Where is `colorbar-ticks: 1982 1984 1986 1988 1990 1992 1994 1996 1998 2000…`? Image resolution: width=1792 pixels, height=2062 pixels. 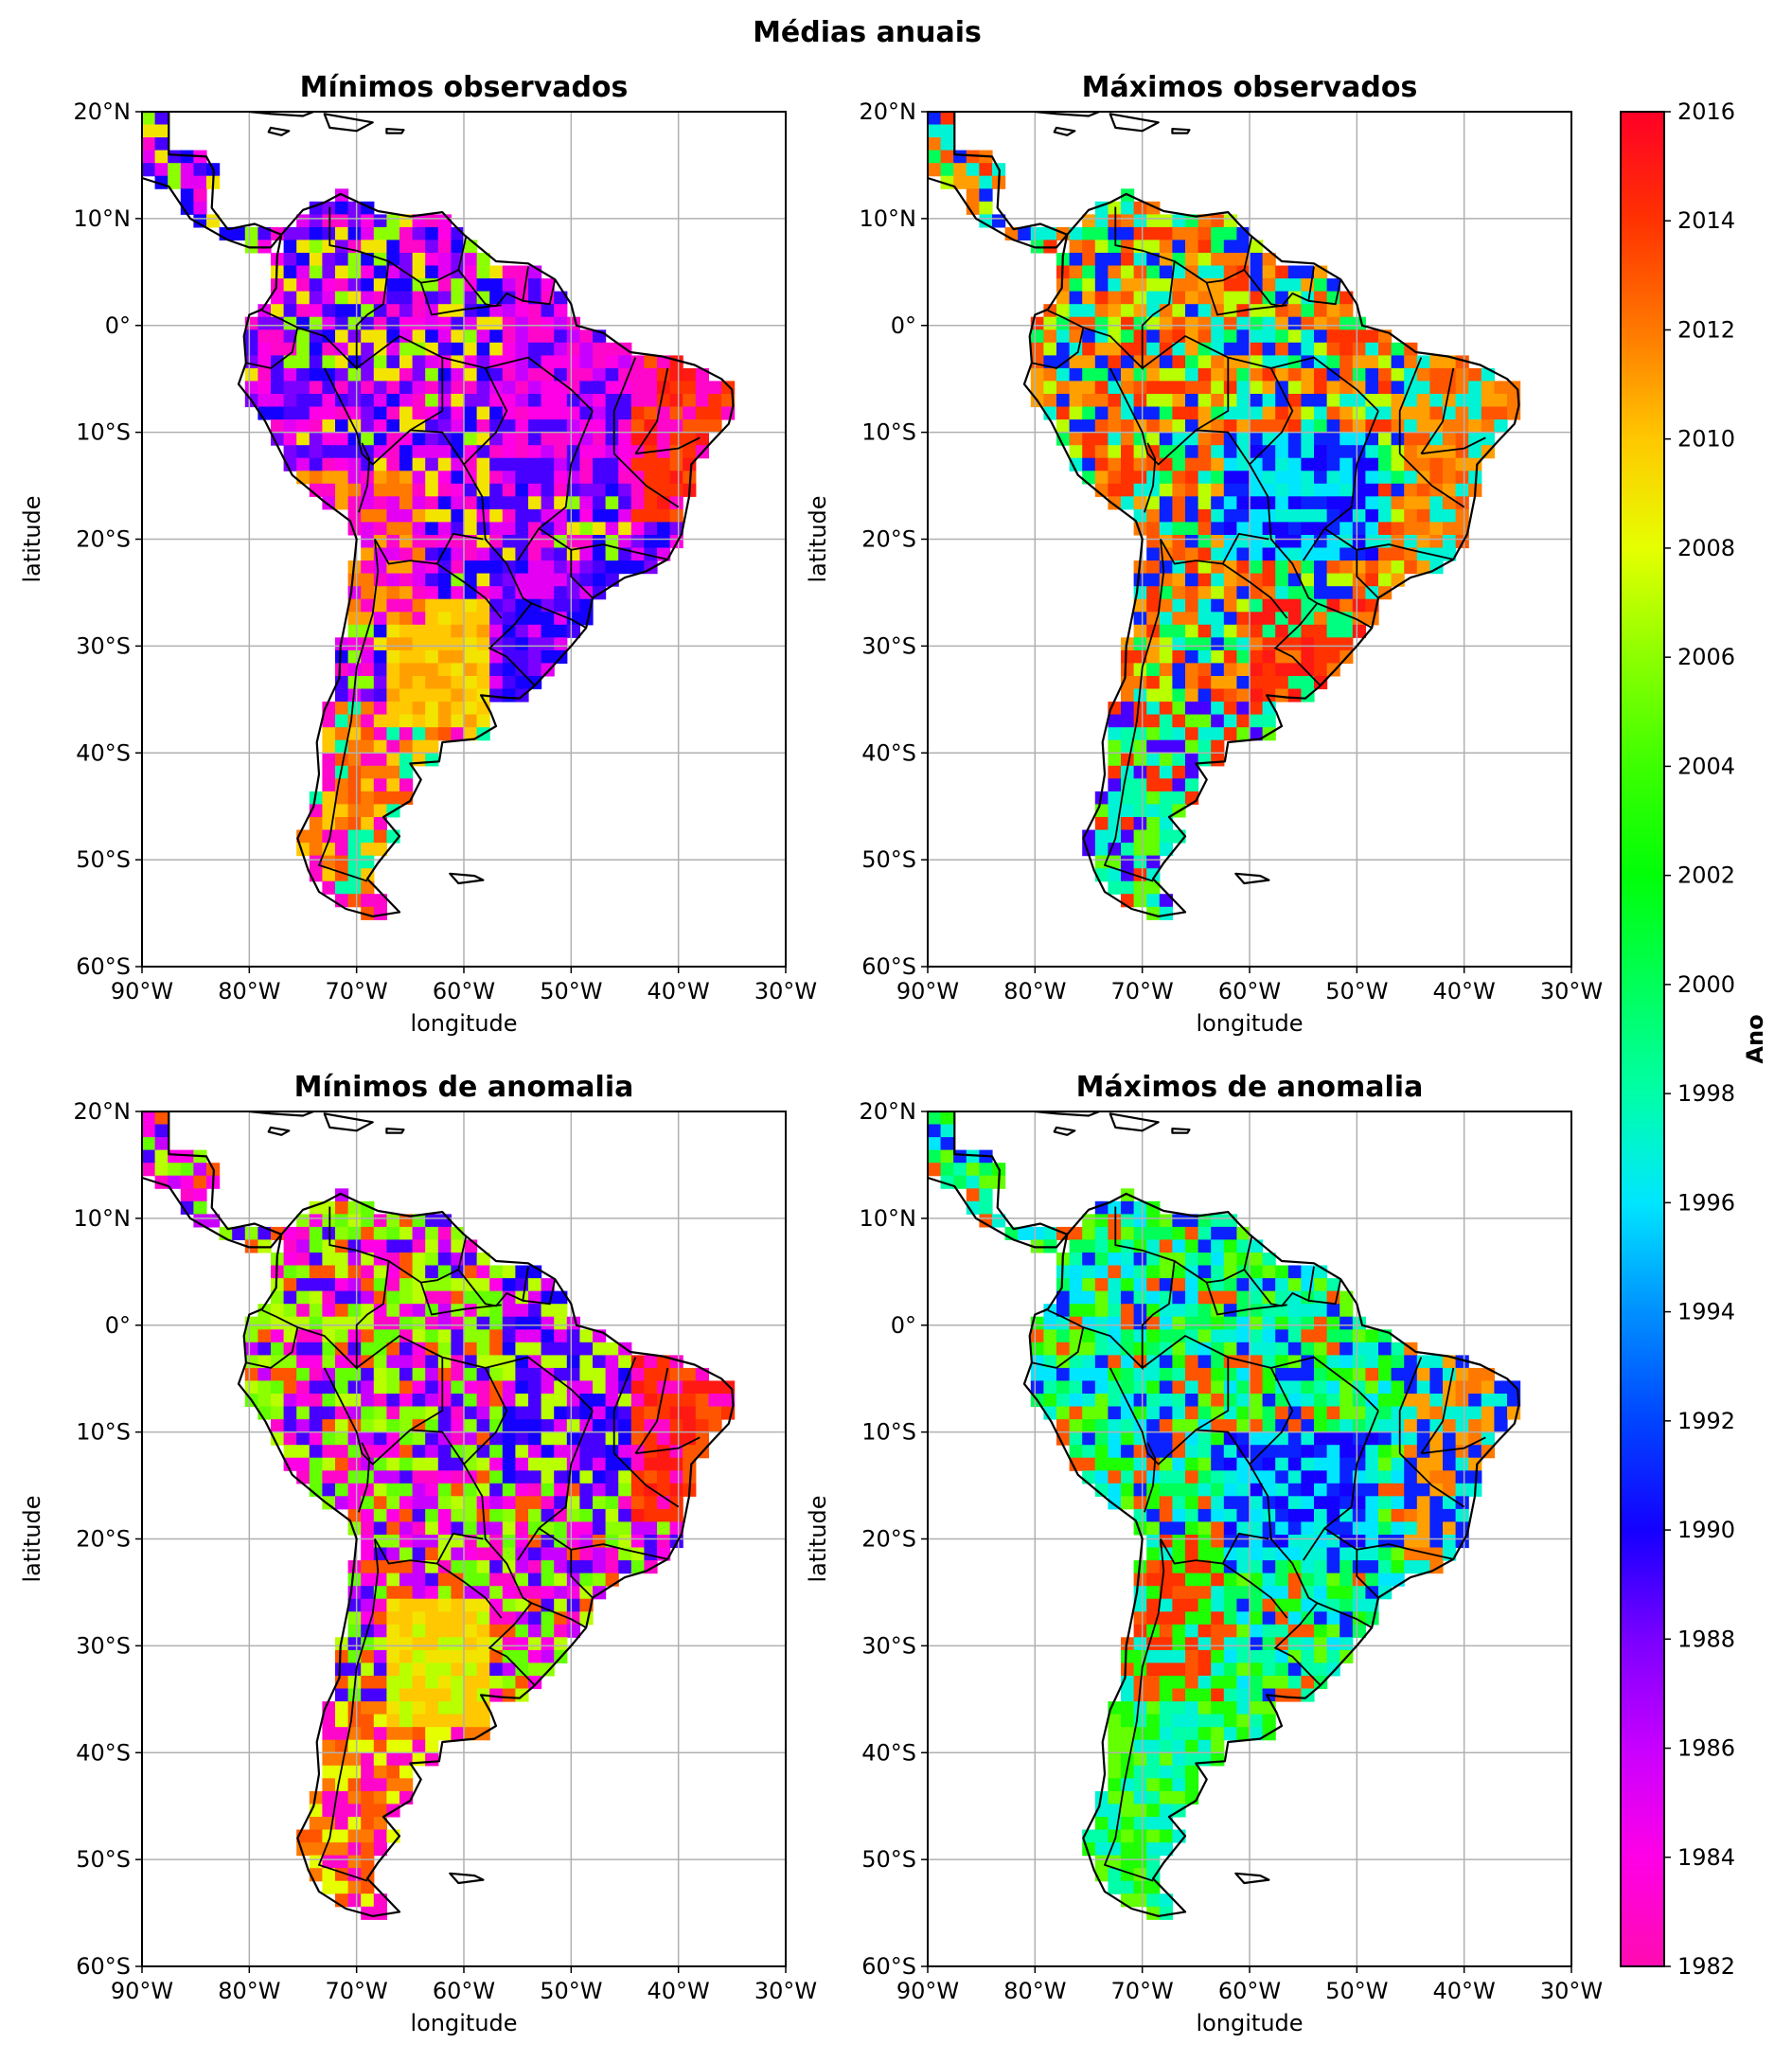
colorbar-ticks: 1982 1984 1986 1988 1990 1992 1994 1996 1998 2000… is located at coordinates (1700, 1039).